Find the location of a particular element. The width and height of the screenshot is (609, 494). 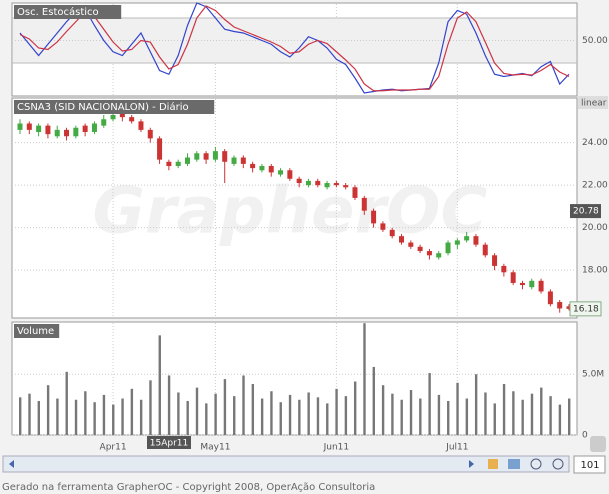

y-tick-label: 24.00 is located at coordinates (595, 143).